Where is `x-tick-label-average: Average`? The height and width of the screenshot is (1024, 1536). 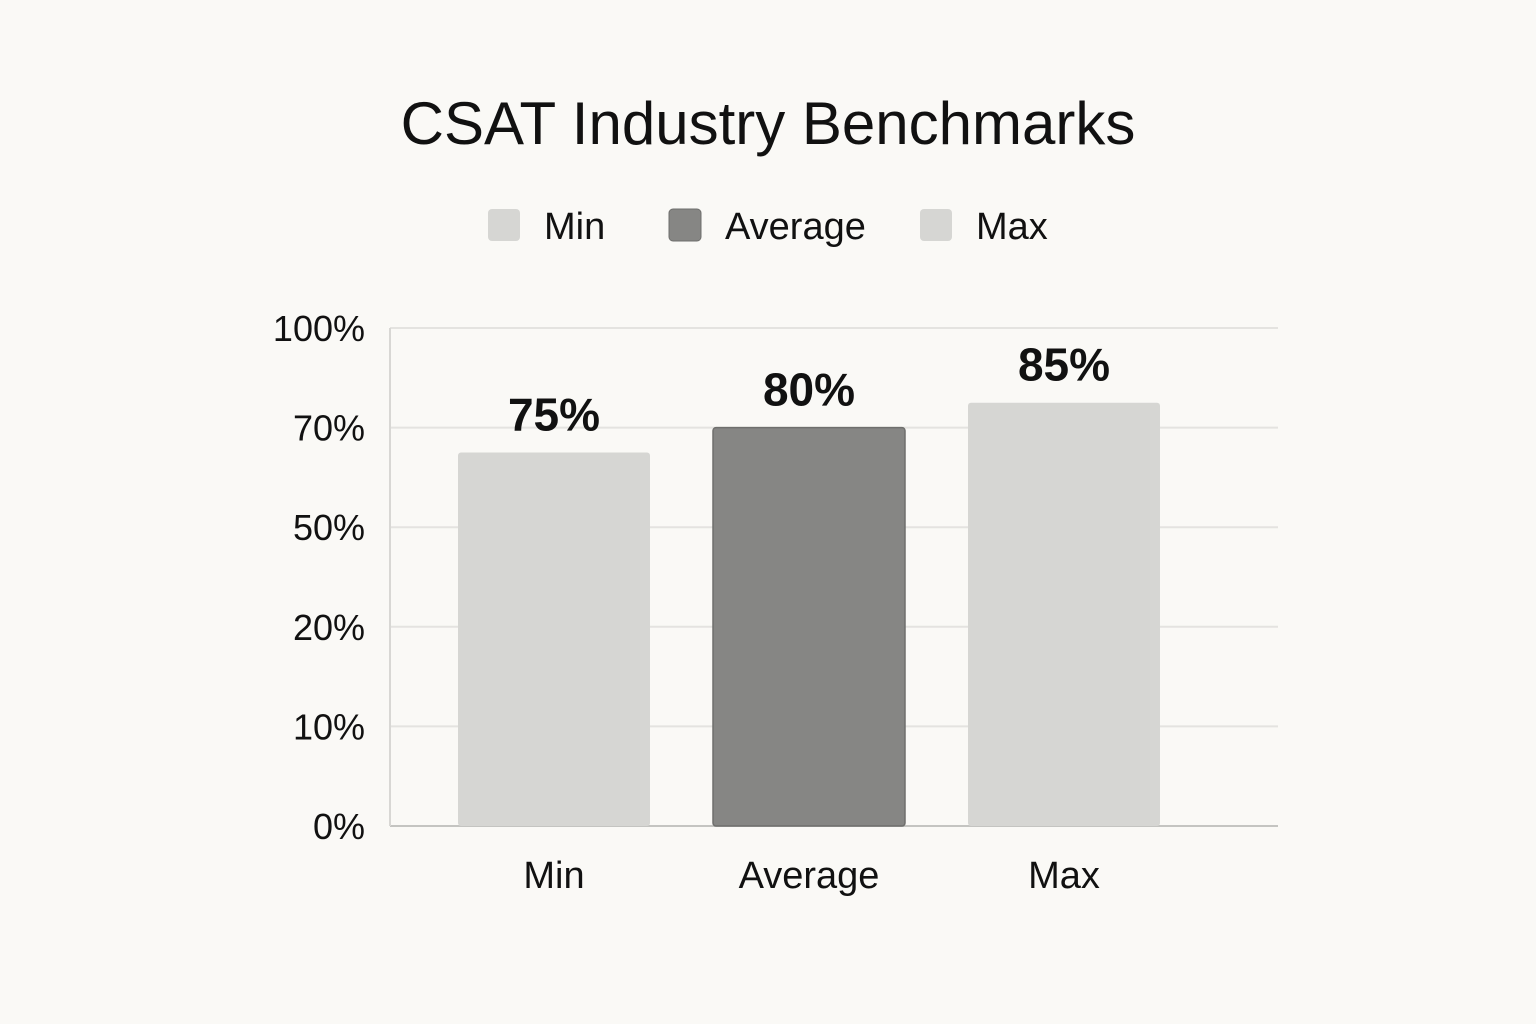
x-tick-label-average: Average is located at coordinates (809, 876).